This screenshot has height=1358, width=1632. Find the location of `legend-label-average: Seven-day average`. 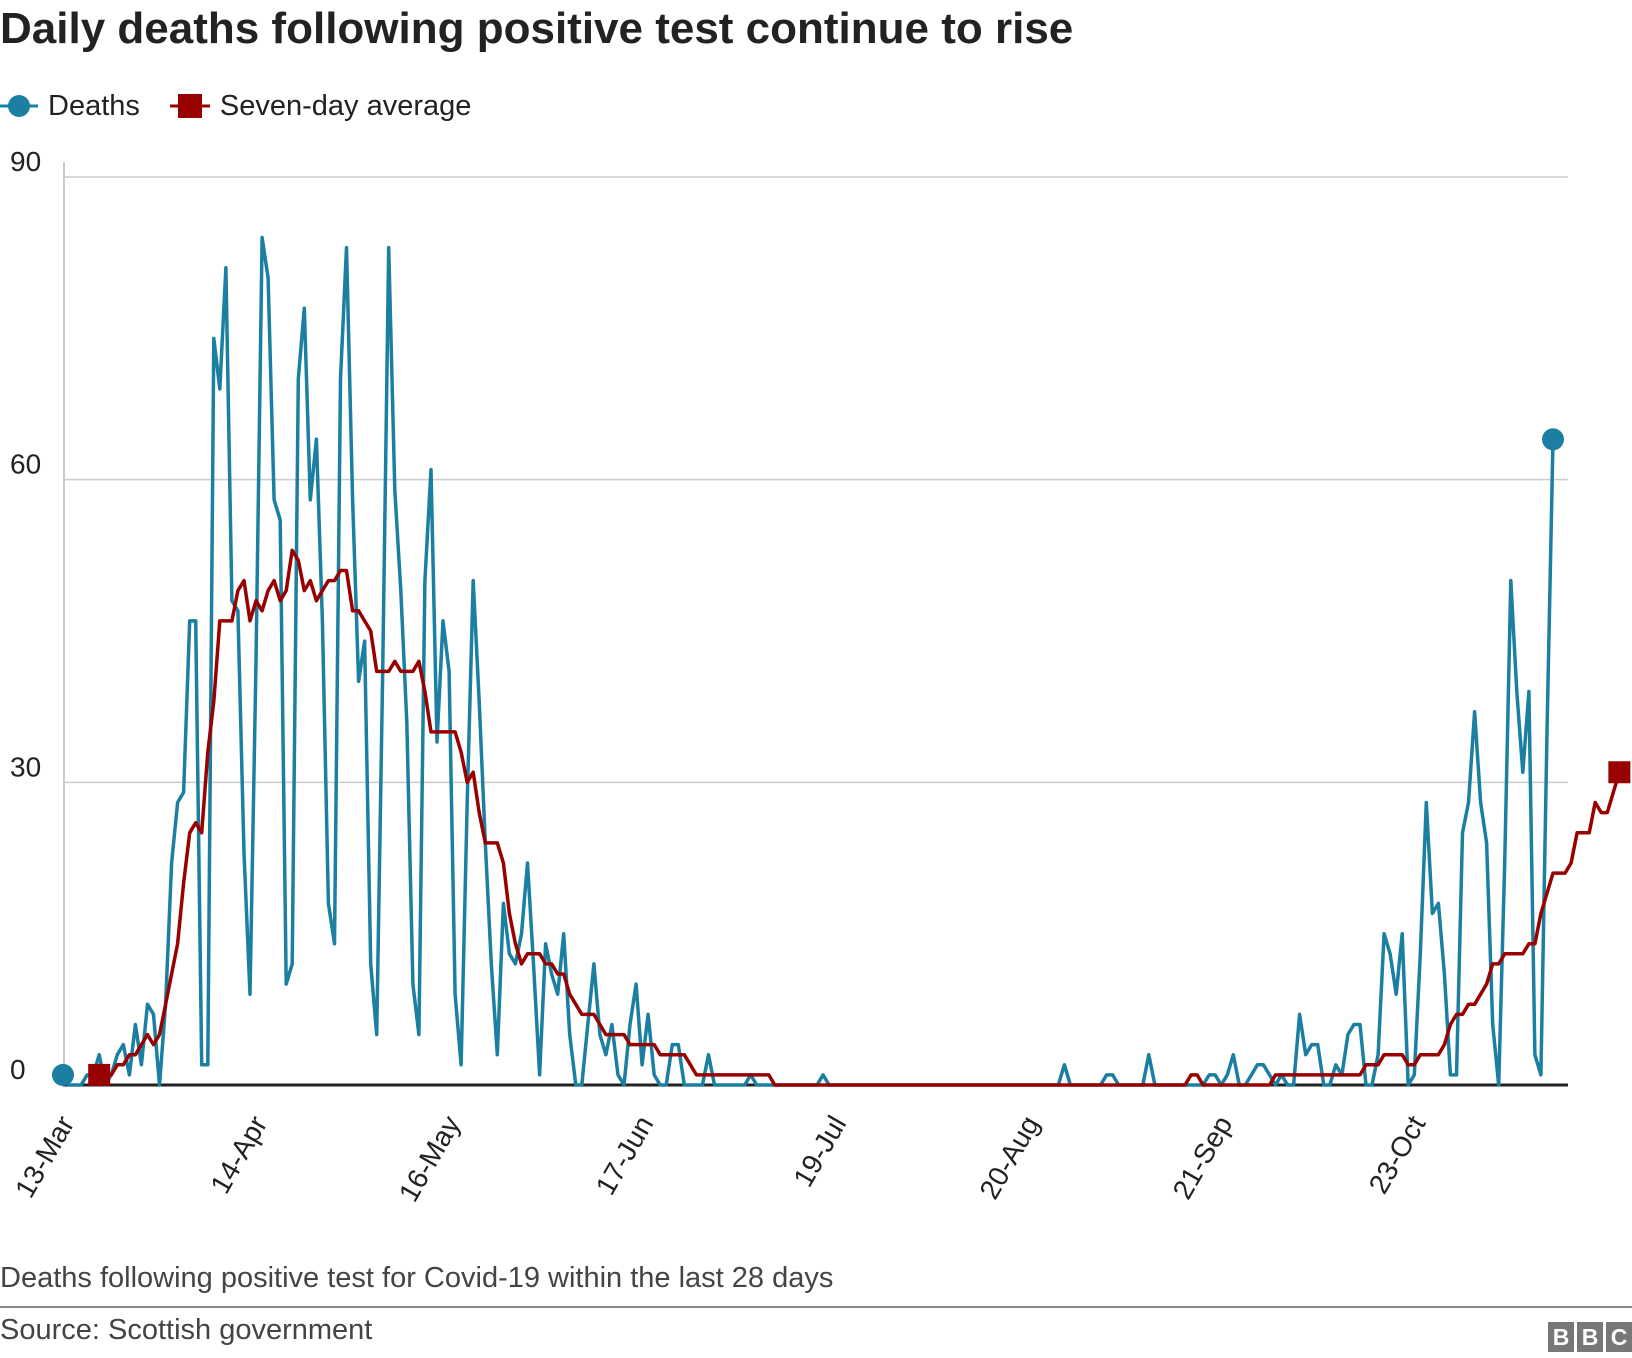

legend-label-average: Seven-day average is located at coordinates (345, 105).